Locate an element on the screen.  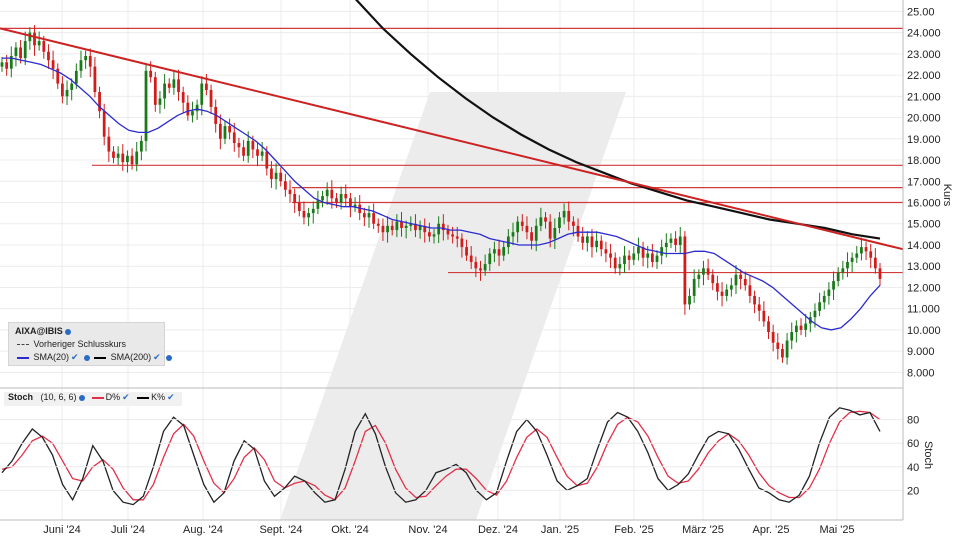
x-tick-label: Juni '24 is located at coordinates (62, 530).